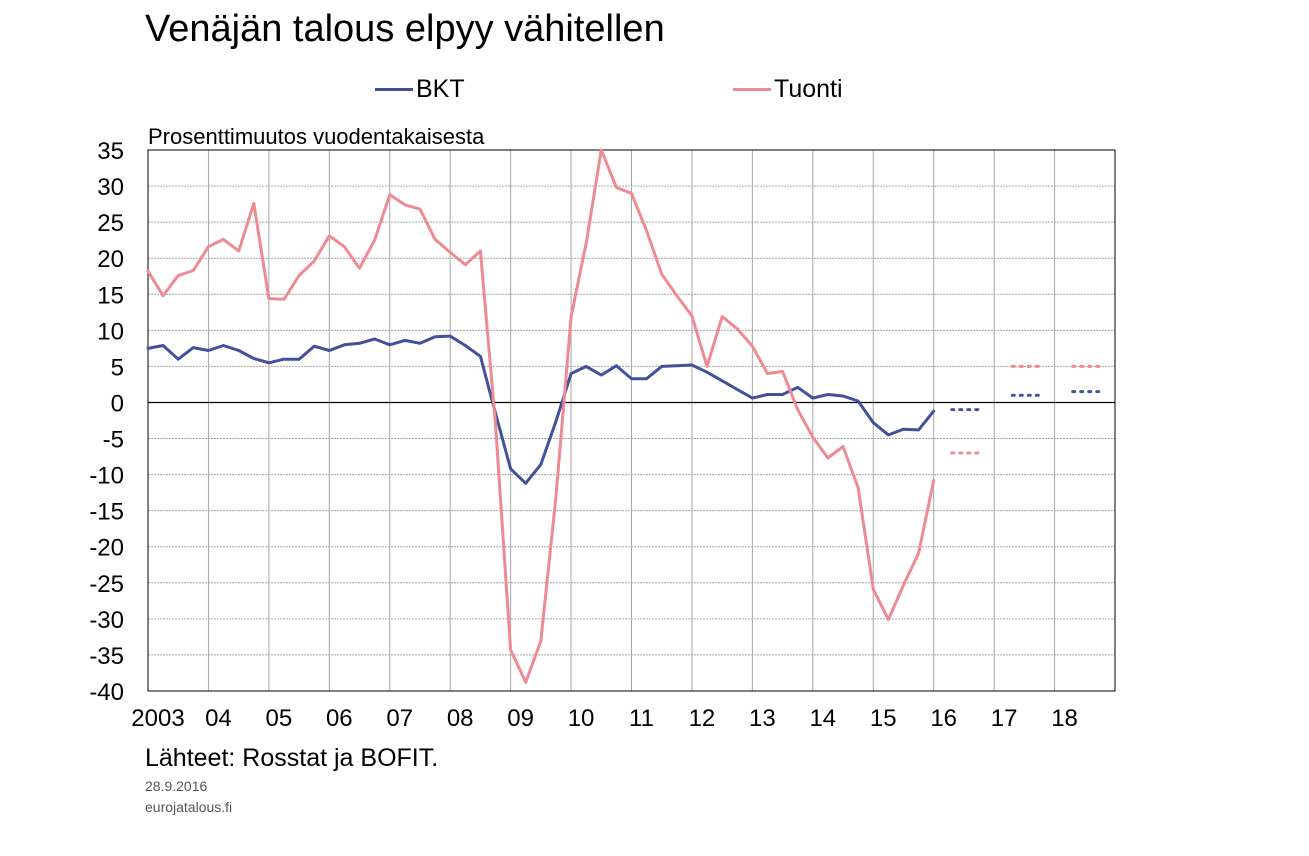  What do you see at coordinates (157, 718) in the screenshot?
I see `x-tick-label: 2003` at bounding box center [157, 718].